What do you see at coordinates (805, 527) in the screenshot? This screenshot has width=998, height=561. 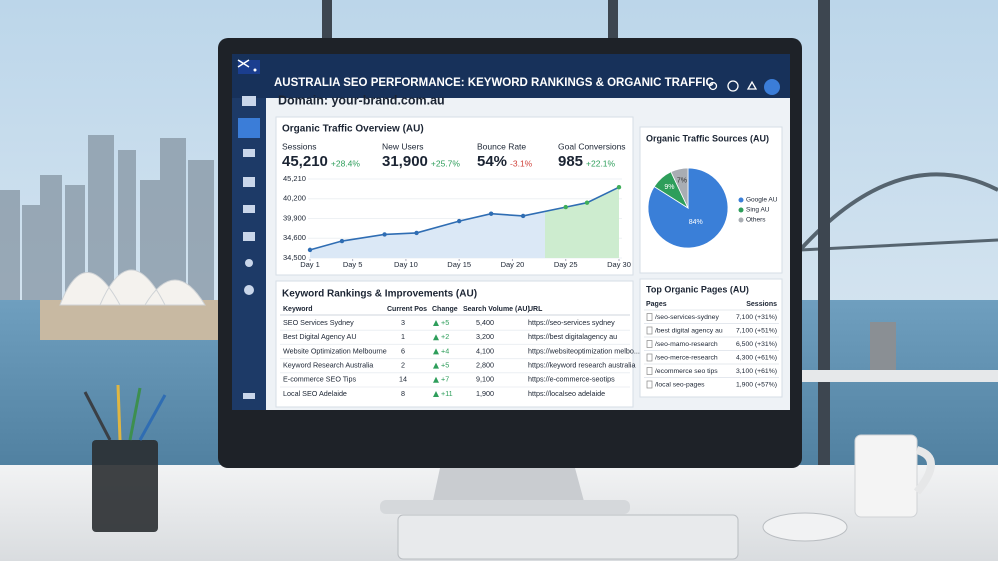 I see `mouse` at bounding box center [805, 527].